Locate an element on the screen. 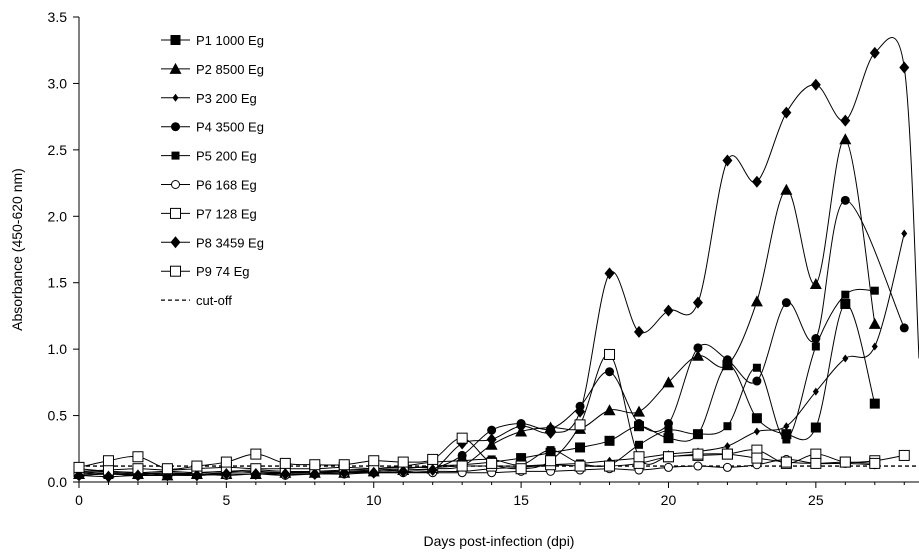 The width and height of the screenshot is (919, 552). y-tick-label: 0.0 is located at coordinates (58, 482).